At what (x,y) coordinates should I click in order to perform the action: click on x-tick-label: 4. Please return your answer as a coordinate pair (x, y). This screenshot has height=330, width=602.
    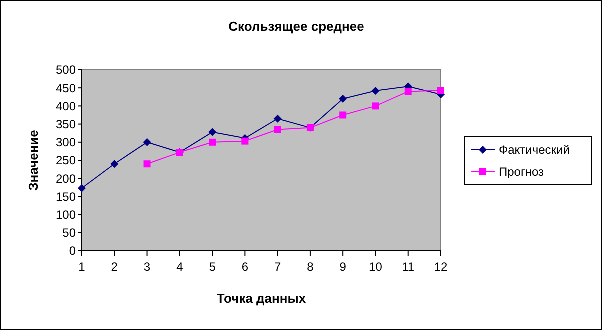
    Looking at the image, I should click on (180, 267).